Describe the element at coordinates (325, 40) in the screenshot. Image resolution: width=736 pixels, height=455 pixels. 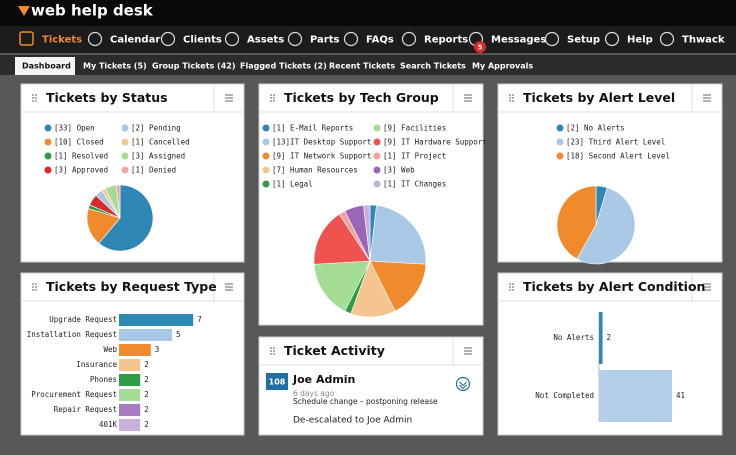
I see `nav-item: Parts` at that location.